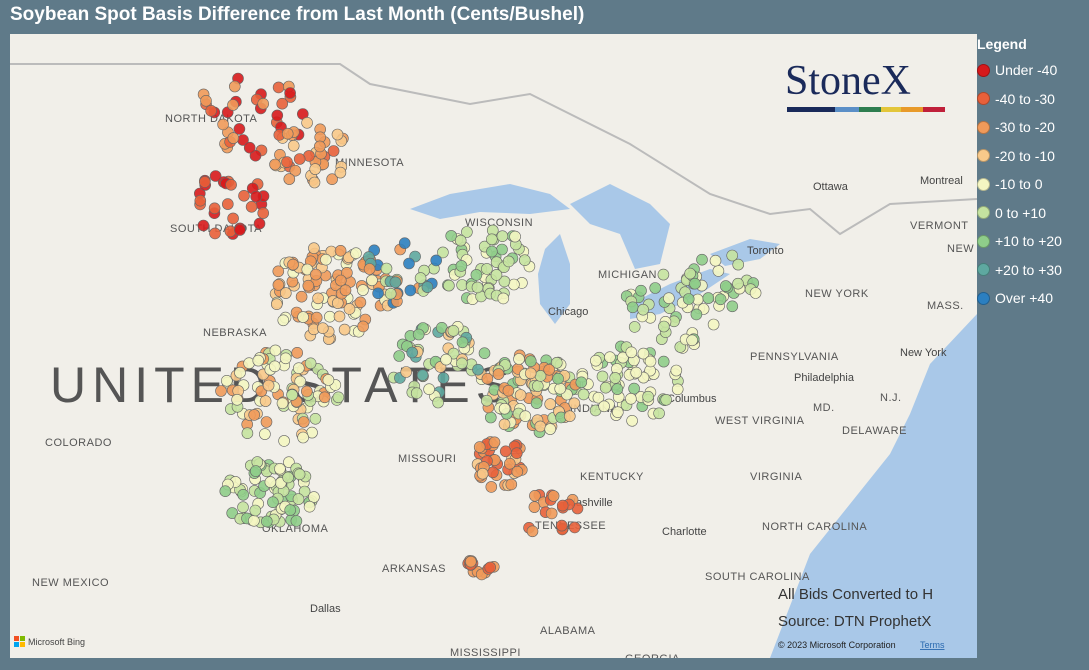  What do you see at coordinates (1032, 270) in the screenshot?
I see `legend-item: +20 to +30` at bounding box center [1032, 270].